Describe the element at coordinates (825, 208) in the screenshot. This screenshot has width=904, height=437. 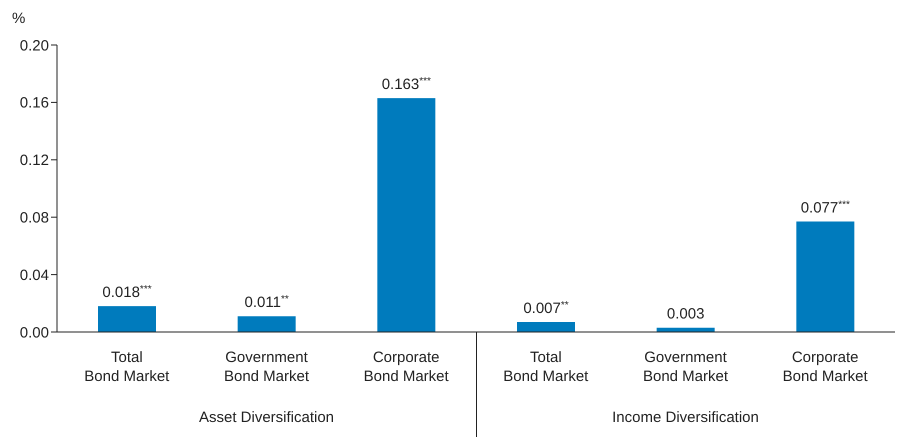
I see `data-label: 0.077$^{***}$` at that location.